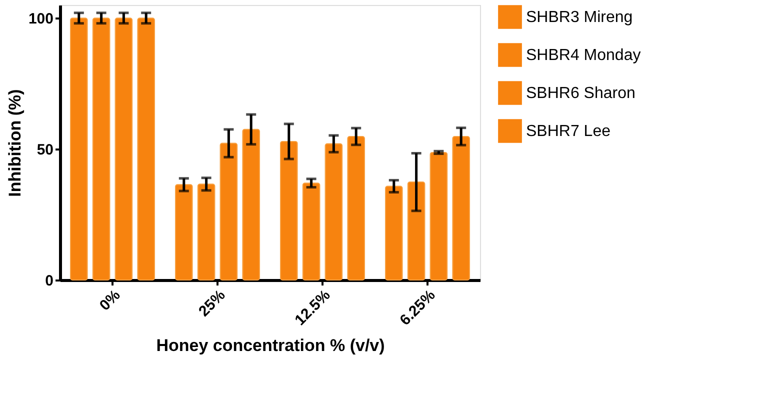  I want to click on x-axis-title: Honey concentration % (v/v), so click(270, 346).